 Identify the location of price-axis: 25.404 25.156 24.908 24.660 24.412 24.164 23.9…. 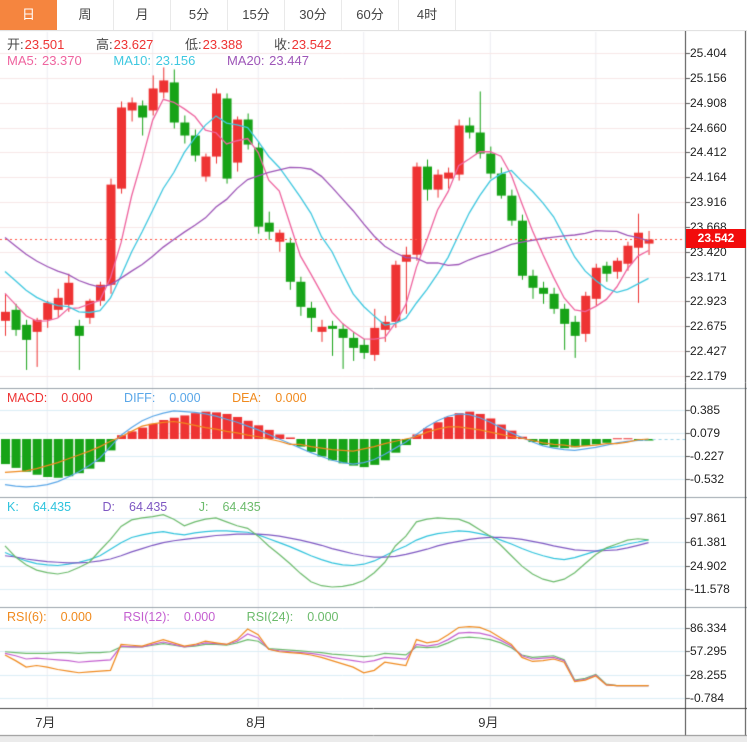
(716, 382).